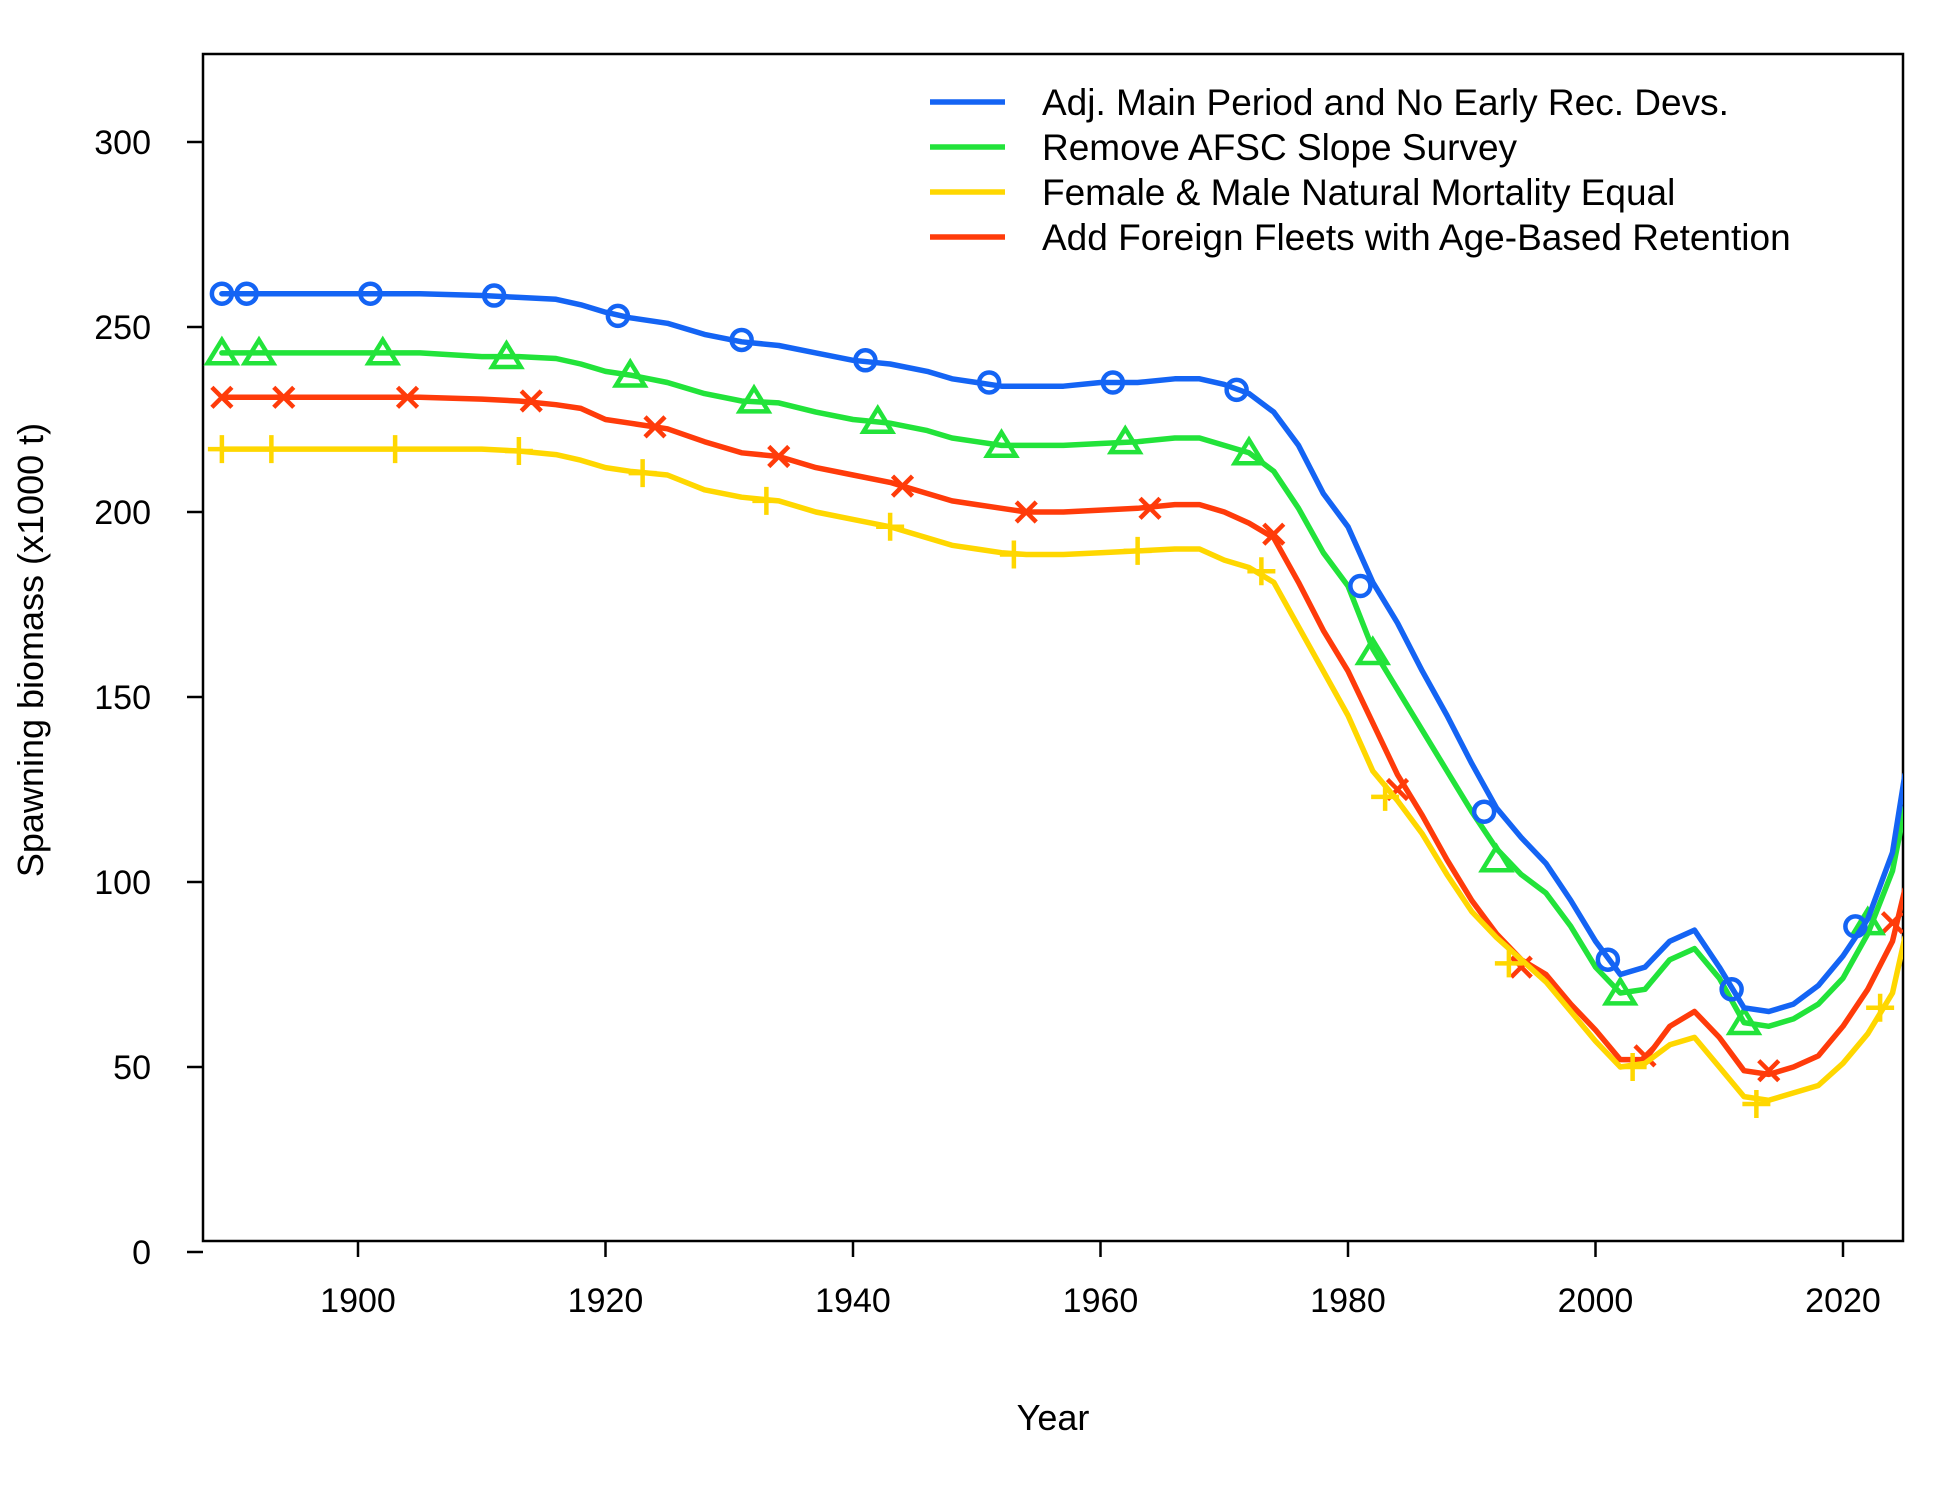 This screenshot has width=1950, height=1500. What do you see at coordinates (1596, 1301) in the screenshot?
I see `x-tick-label: 2000` at bounding box center [1596, 1301].